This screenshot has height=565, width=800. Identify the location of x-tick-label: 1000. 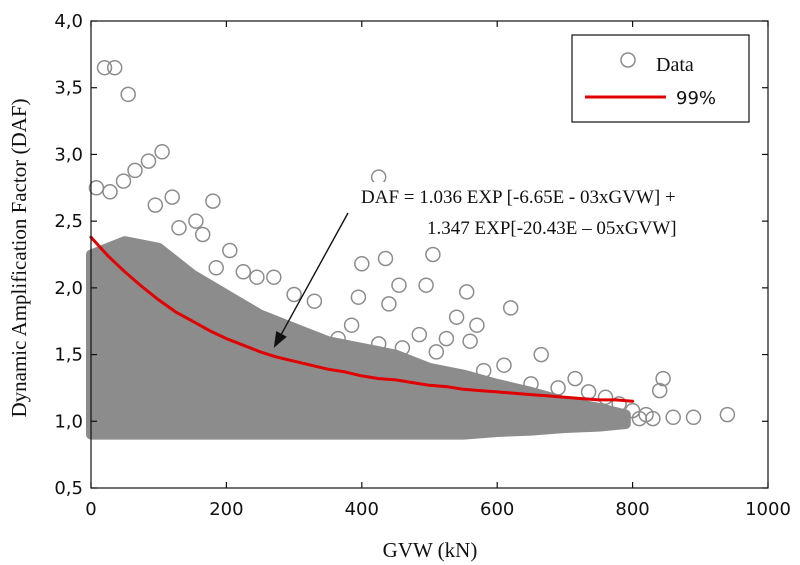
(768, 509).